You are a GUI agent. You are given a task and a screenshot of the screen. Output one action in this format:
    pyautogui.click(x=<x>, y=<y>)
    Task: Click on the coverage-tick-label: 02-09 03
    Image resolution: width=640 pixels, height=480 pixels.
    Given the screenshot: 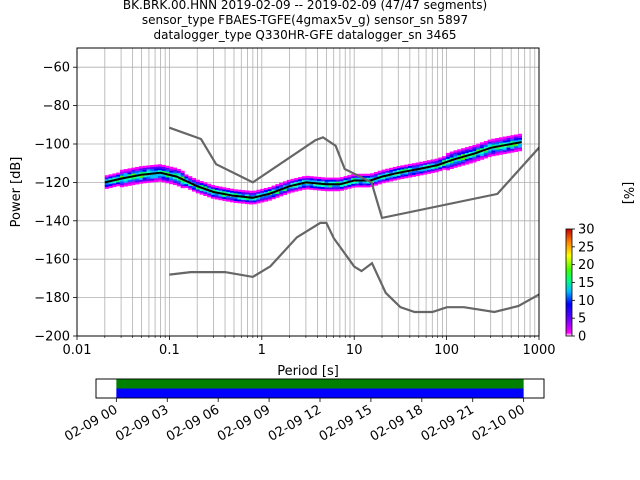 What is the action you would take?
    pyautogui.click(x=142, y=423)
    